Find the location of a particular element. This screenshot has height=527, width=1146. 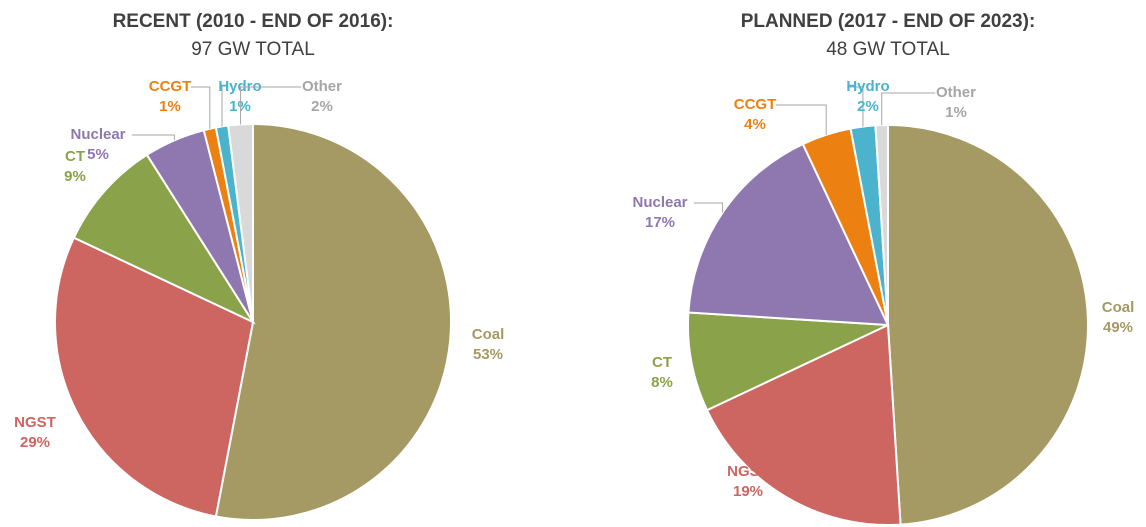

slice-value-label: 29% is located at coordinates (35, 442).